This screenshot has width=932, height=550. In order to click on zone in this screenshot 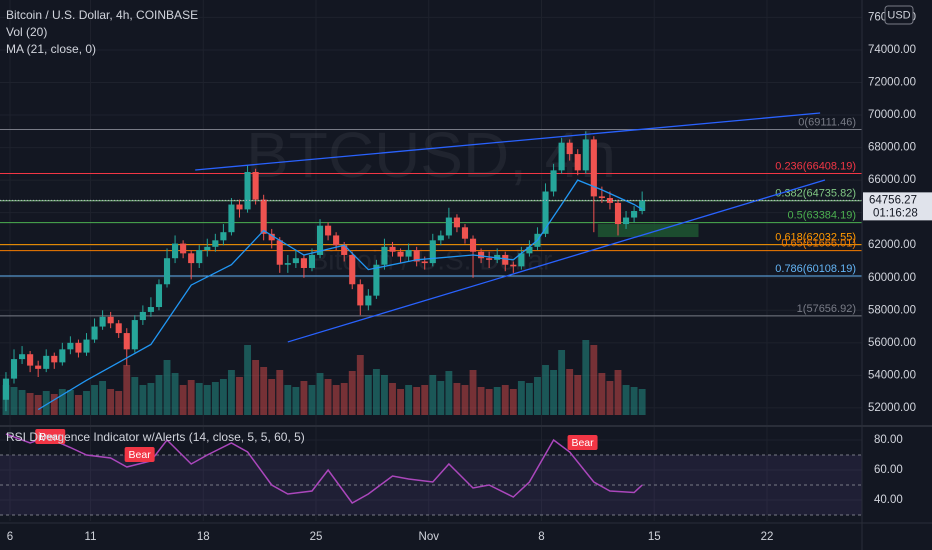, I will do `click(648, 231)`.